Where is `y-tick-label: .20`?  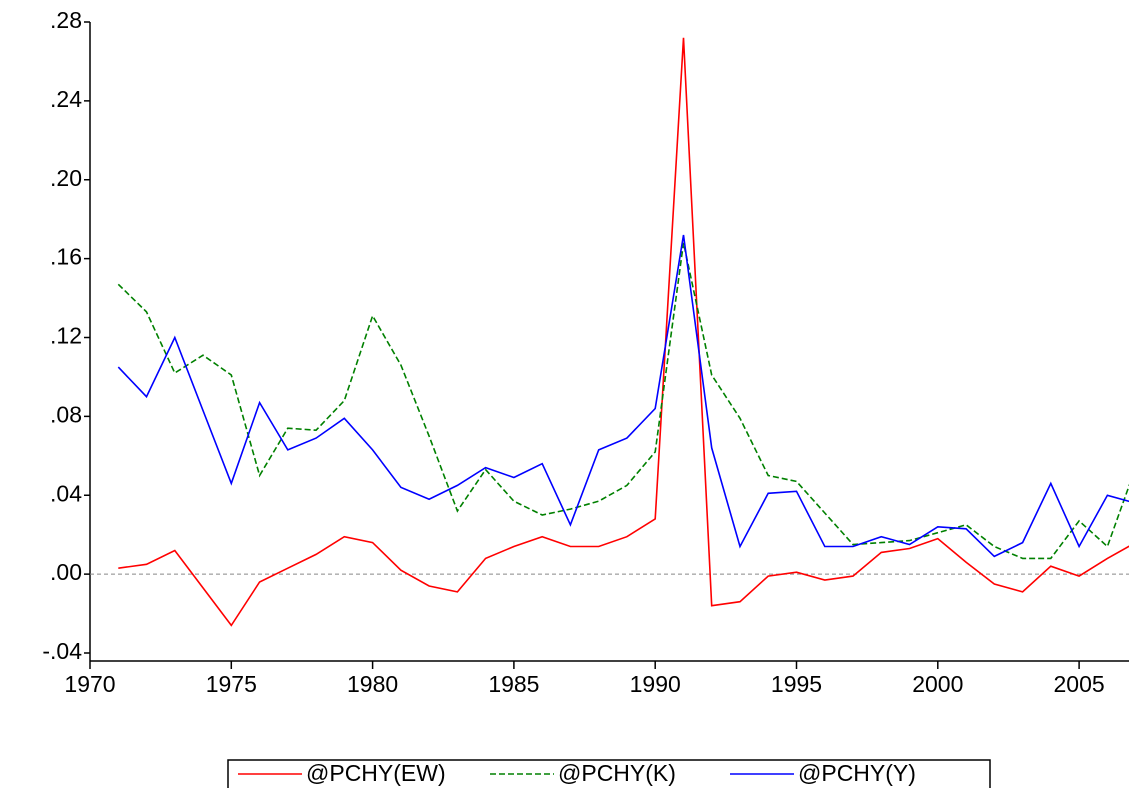 y-tick-label: .20 is located at coordinates (66, 178).